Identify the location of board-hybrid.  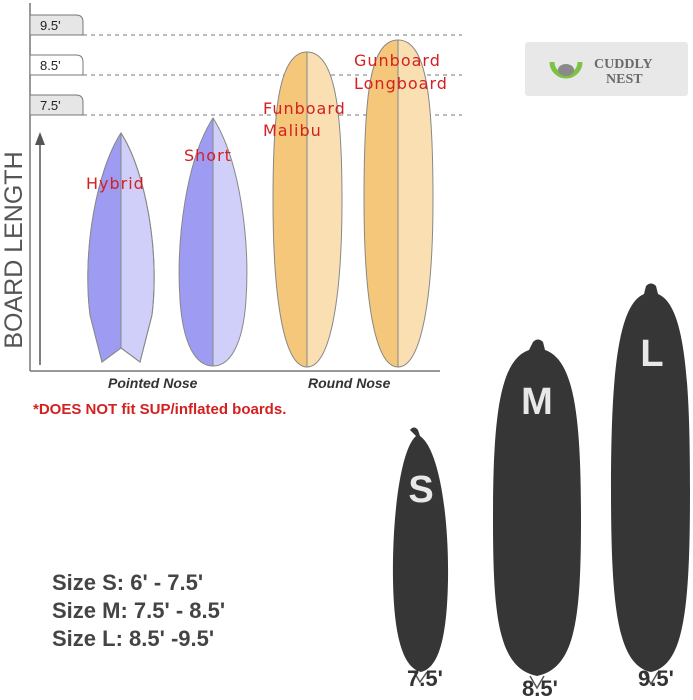
(121, 247).